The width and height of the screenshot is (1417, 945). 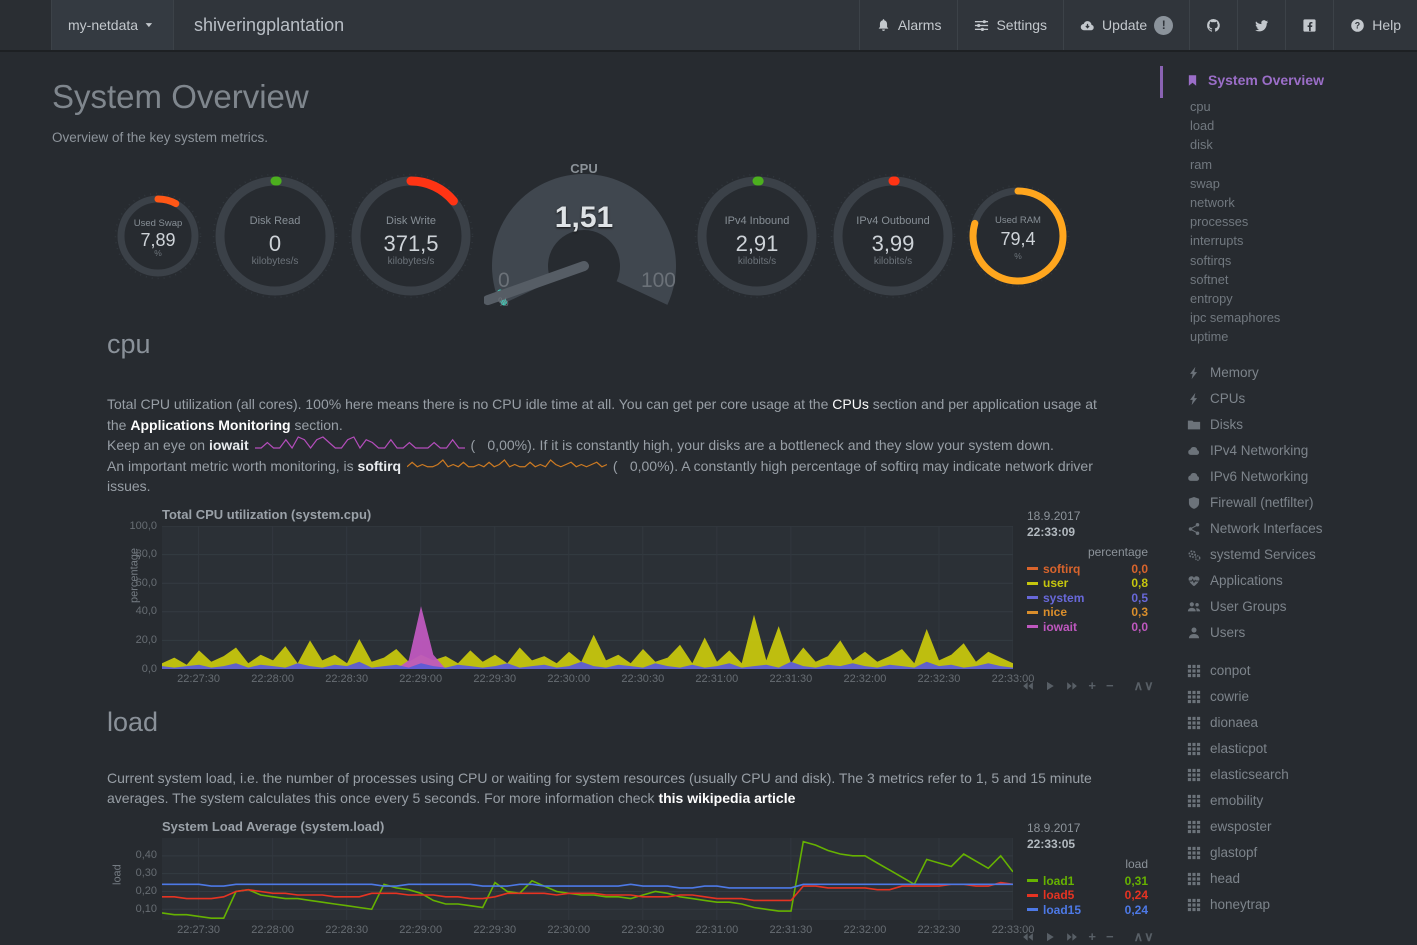 What do you see at coordinates (1301, 697) in the screenshot?
I see `sidebar-item-cowrie: cowrie` at bounding box center [1301, 697].